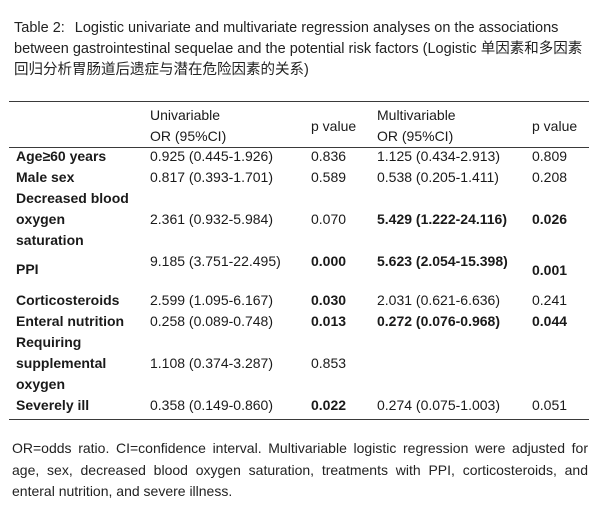 This screenshot has height=511, width=597. What do you see at coordinates (53, 405) in the screenshot?
I see `row-factor-severely-ill: Severely ill` at bounding box center [53, 405].